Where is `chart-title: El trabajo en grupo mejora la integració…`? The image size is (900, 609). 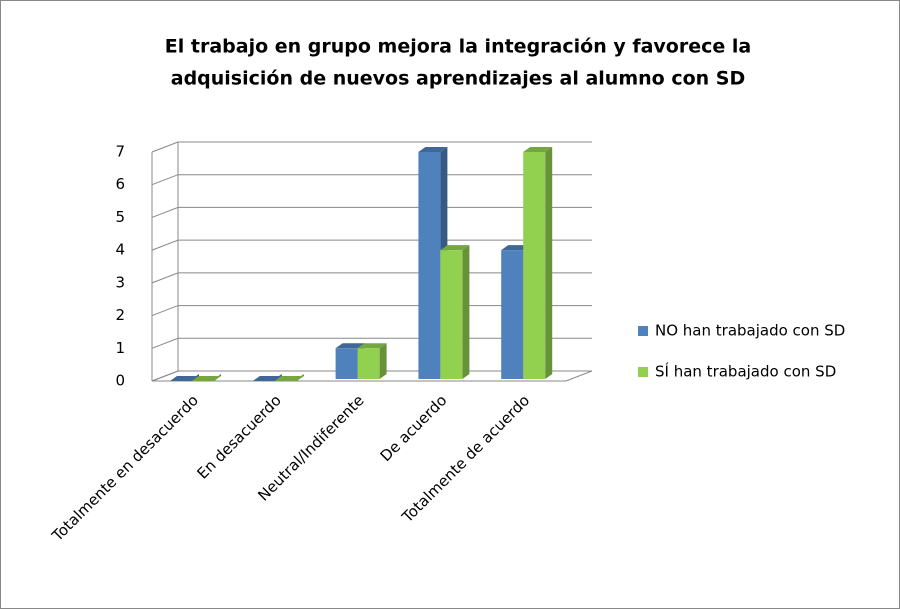
chart-title: El trabajo en grupo mejora la integració… is located at coordinates (458, 47).